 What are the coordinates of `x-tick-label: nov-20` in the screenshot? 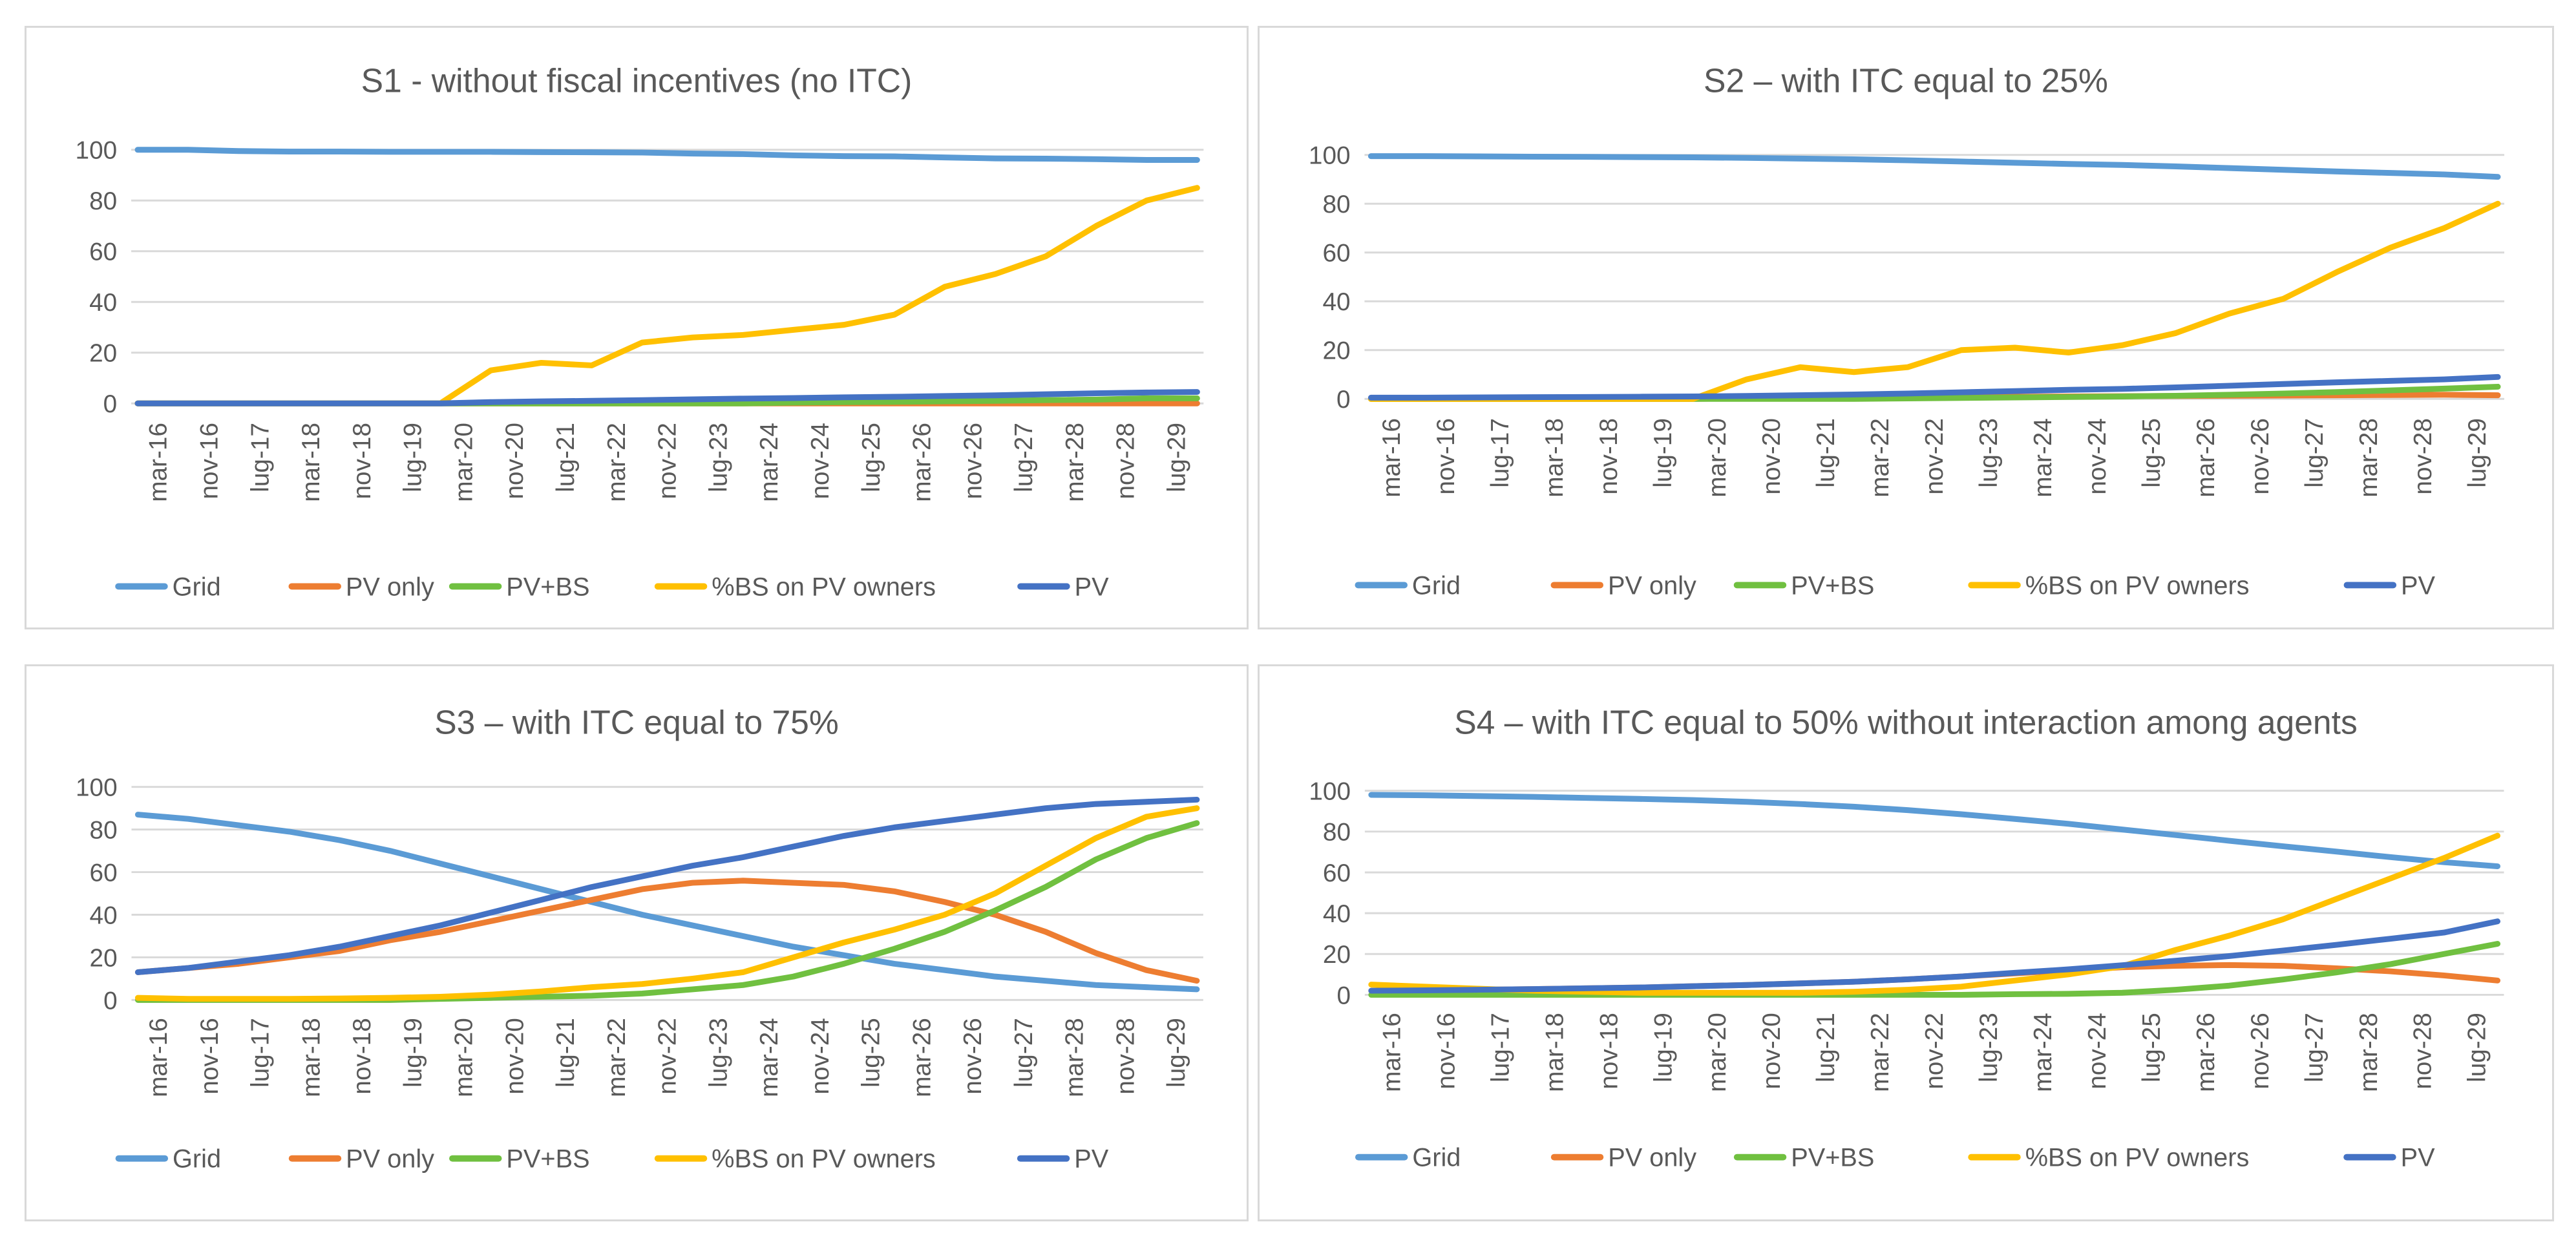 It's located at (1772, 1051).